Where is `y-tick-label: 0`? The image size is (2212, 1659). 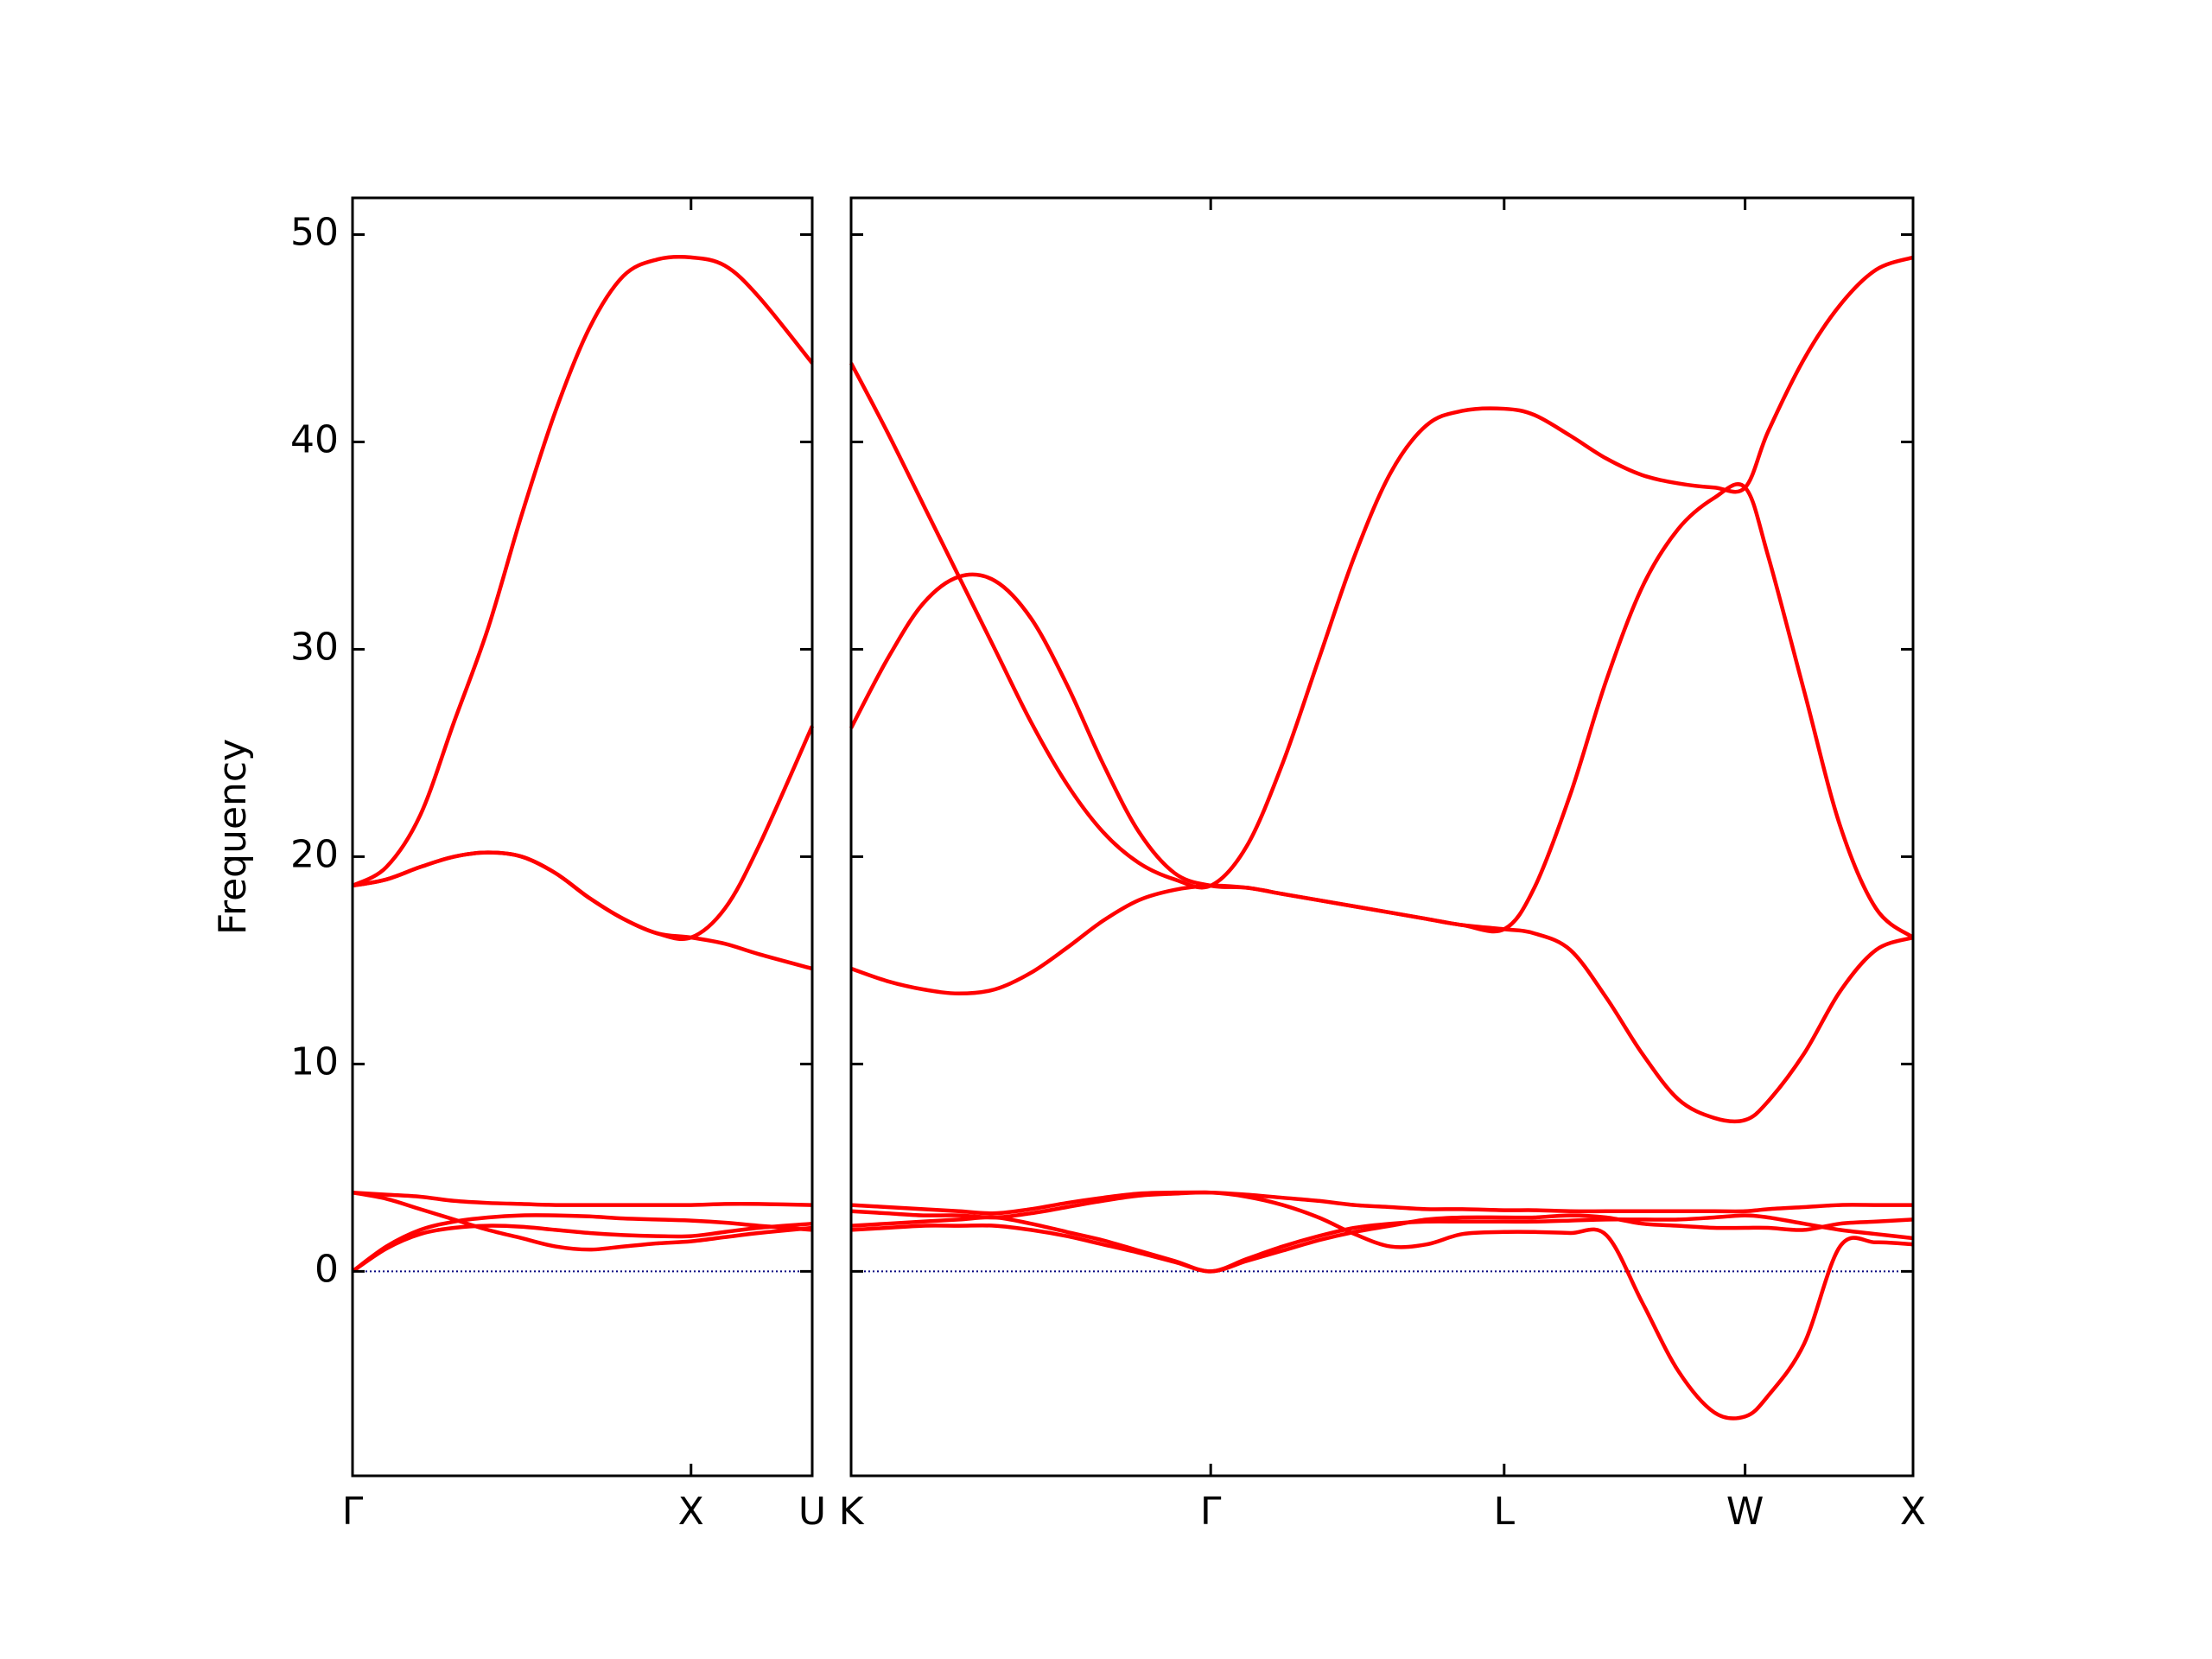 y-tick-label: 0 is located at coordinates (327, 1269).